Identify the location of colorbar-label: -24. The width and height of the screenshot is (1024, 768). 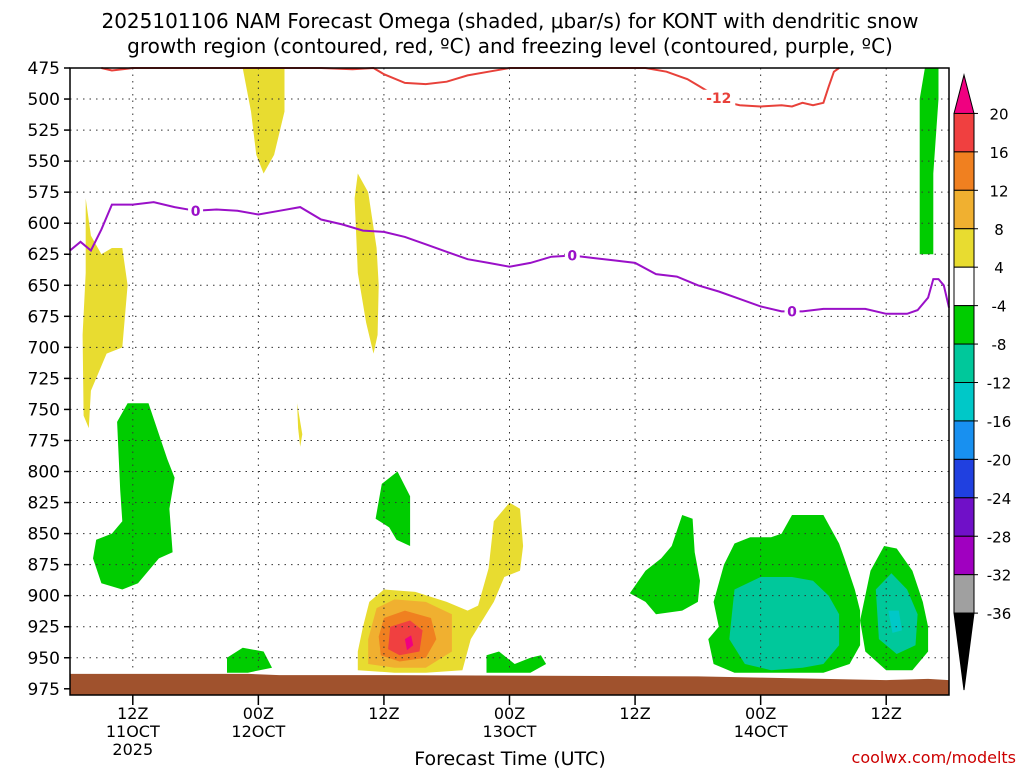
(999, 499).